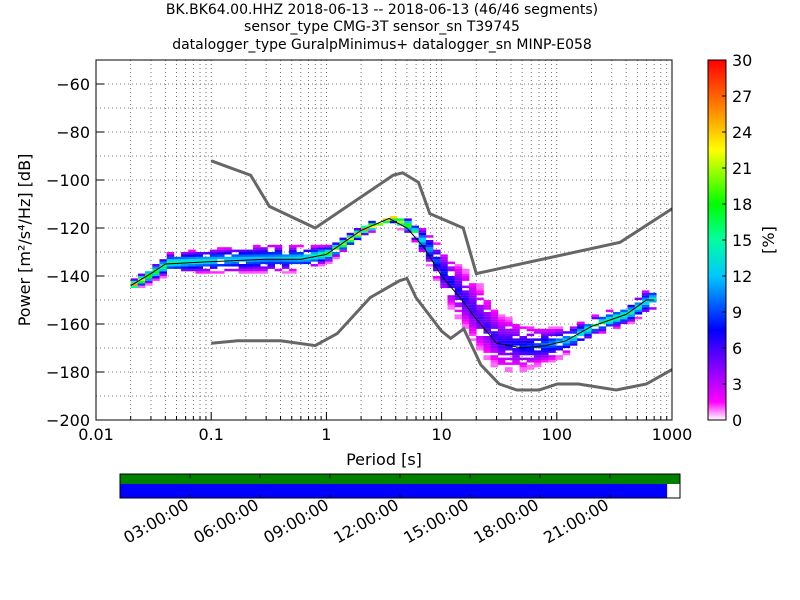 The image size is (800, 600). I want to click on timeline-tick-label: 09:00:00, so click(296, 521).